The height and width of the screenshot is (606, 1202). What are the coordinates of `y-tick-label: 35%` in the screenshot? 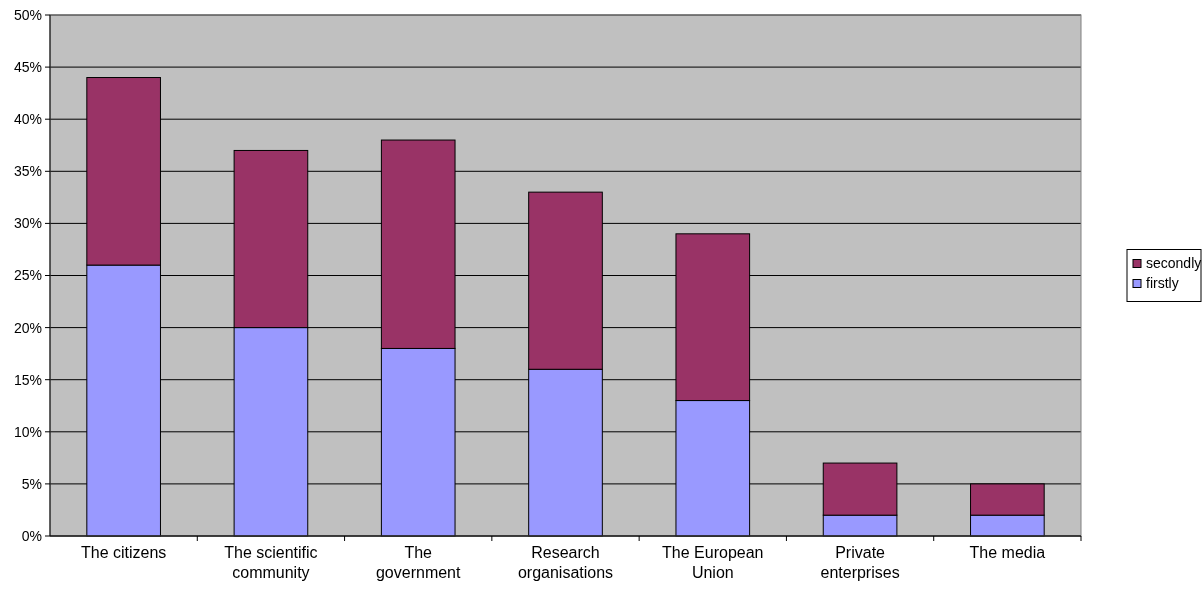 It's located at (27, 171).